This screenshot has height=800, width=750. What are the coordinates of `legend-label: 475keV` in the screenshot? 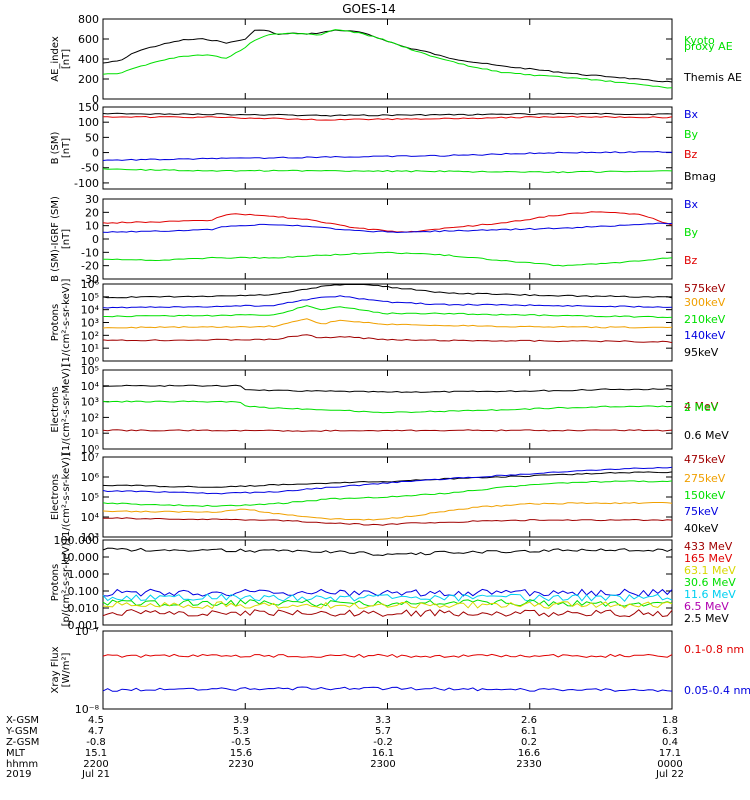 It's located at (705, 459).